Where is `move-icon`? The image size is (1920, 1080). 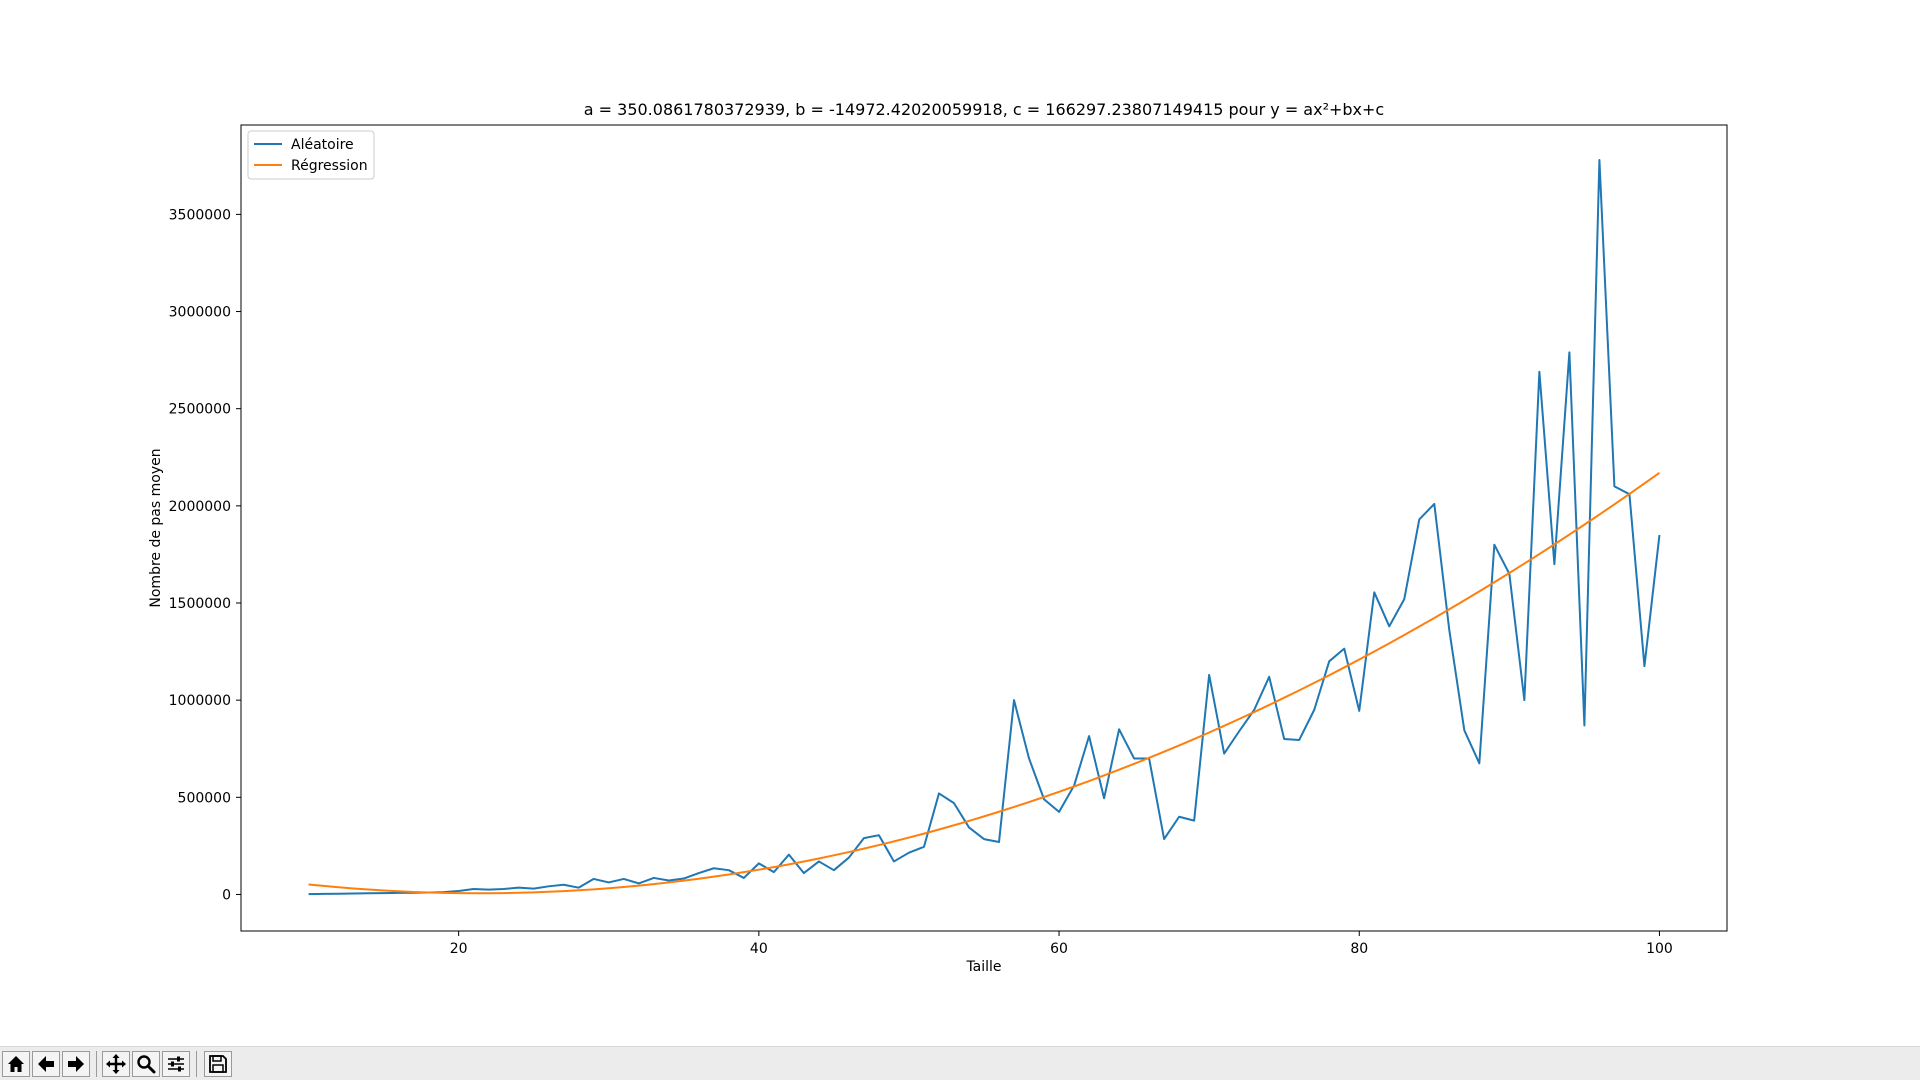 move-icon is located at coordinates (116, 1064).